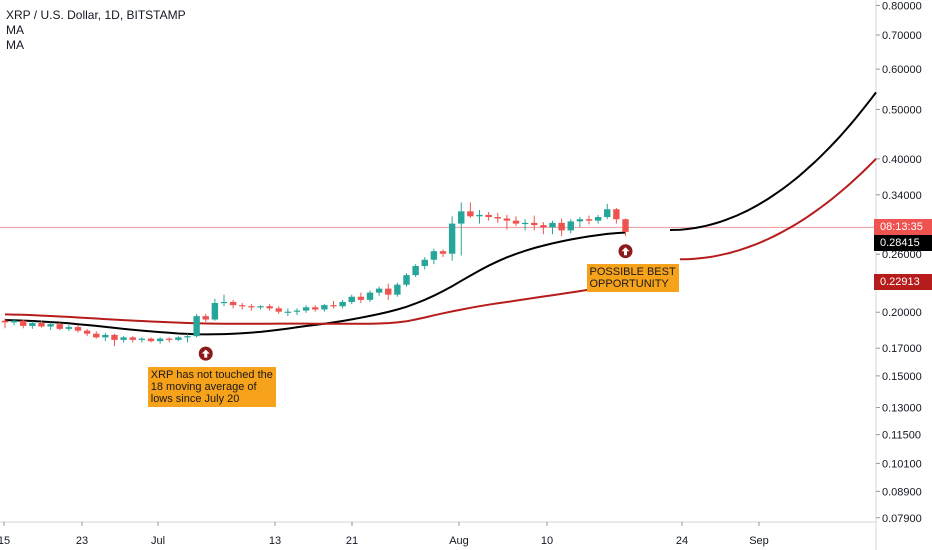 This screenshot has height=550, width=932. Describe the element at coordinates (902, 313) in the screenshot. I see `y-tick-label: 0.20000` at that location.